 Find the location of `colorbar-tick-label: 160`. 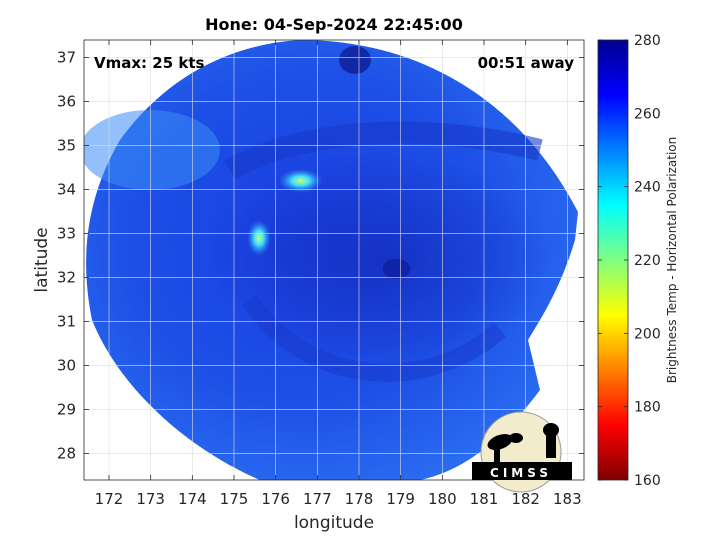

colorbar-tick-label: 160 is located at coordinates (647, 481).